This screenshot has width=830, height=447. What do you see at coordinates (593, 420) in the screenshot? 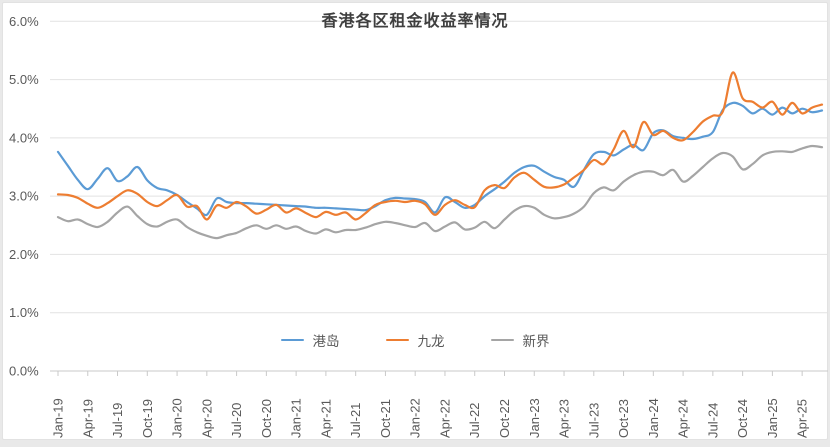
I see `x-axis-label-Jul-23: Jul-23` at bounding box center [593, 420].